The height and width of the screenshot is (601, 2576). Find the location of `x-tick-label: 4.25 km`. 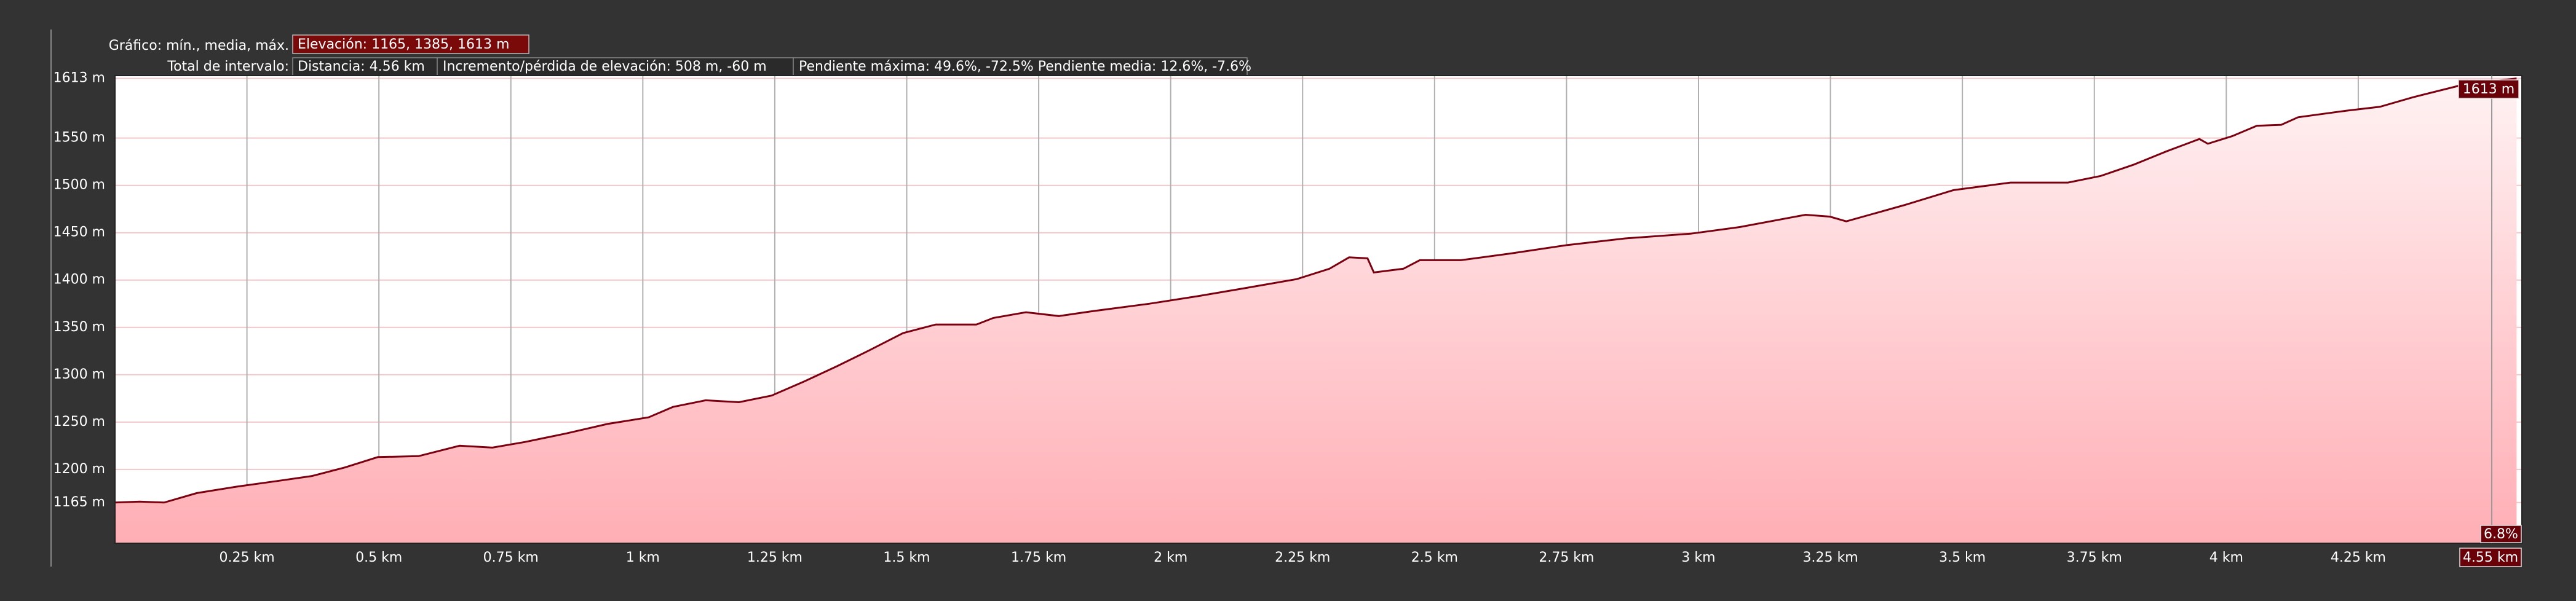

x-tick-label: 4.25 km is located at coordinates (2358, 558).